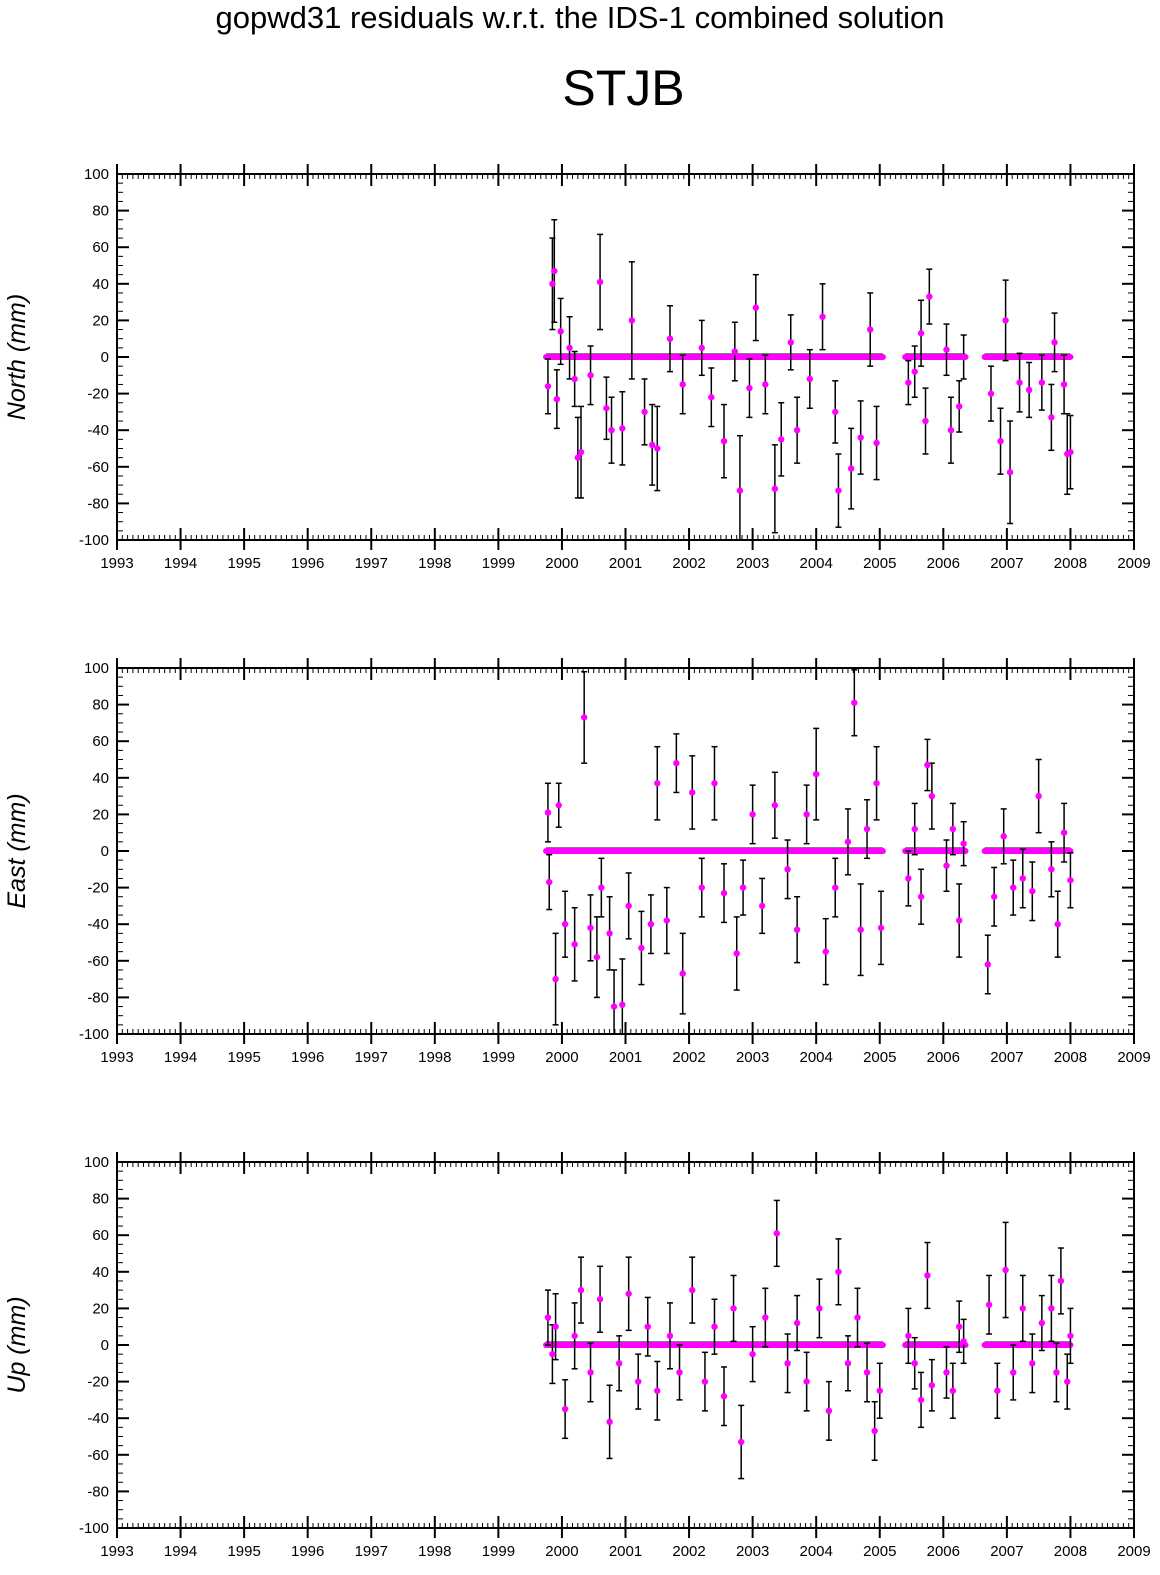 This screenshot has height=1575, width=1160. Describe the element at coordinates (1006, 563) in the screenshot. I see `x-tick-label: 2007` at that location.